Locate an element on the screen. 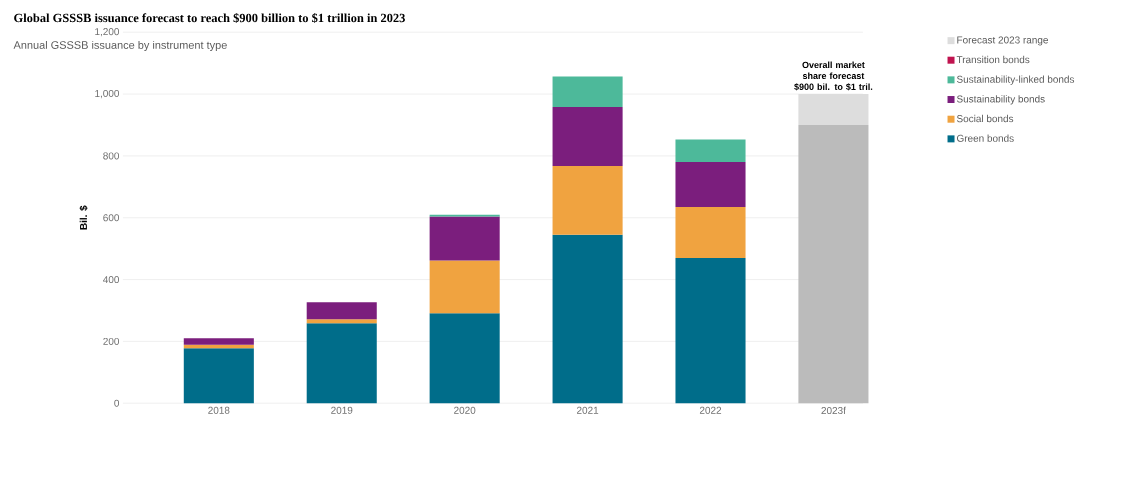  y-tick-label: 0 is located at coordinates (117, 403).